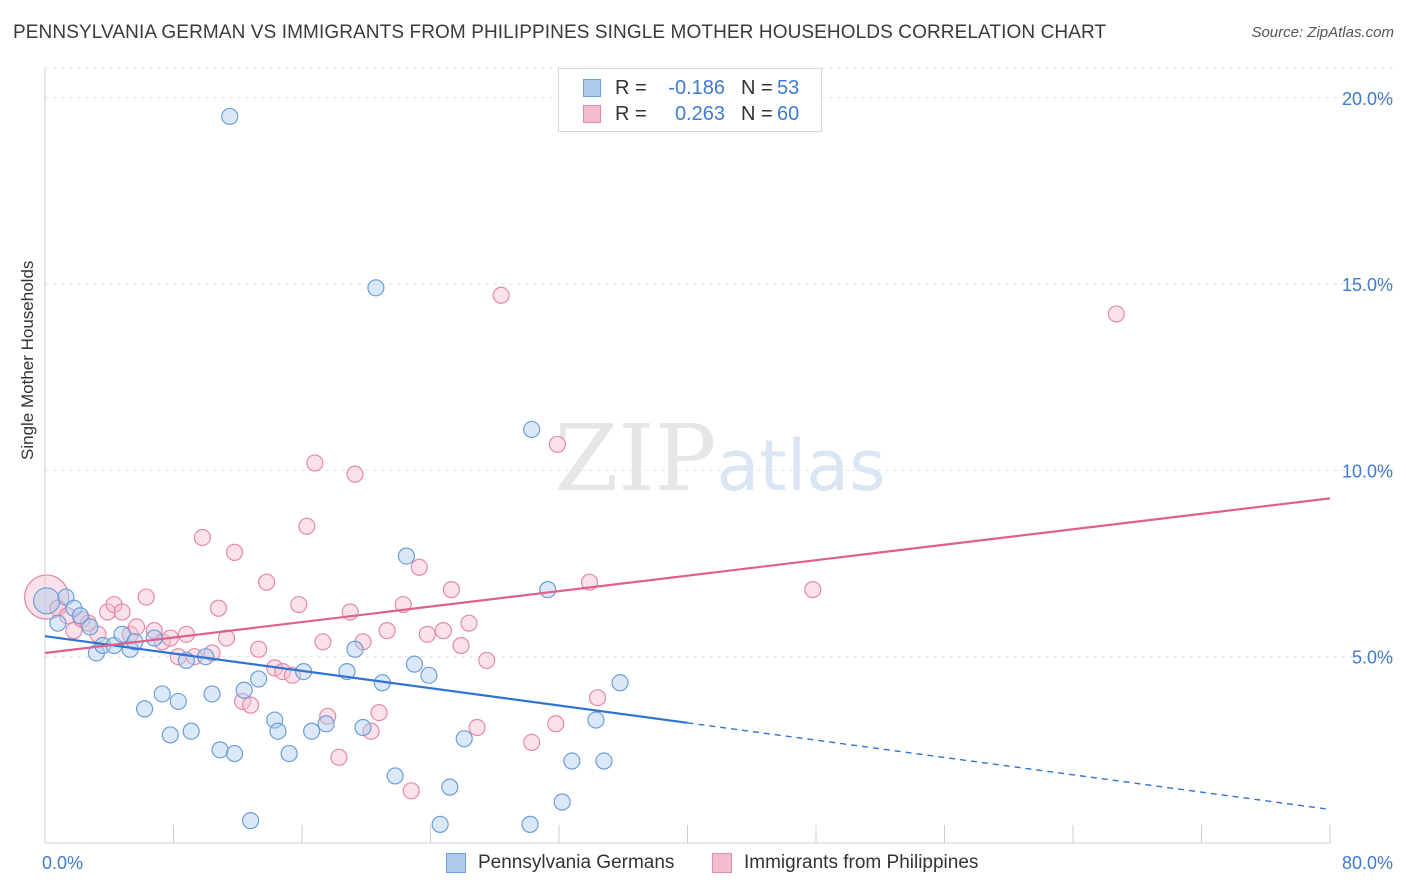 Image resolution: width=1406 pixels, height=892 pixels. I want to click on legend-label: Pennsylvania Germans, so click(576, 862).